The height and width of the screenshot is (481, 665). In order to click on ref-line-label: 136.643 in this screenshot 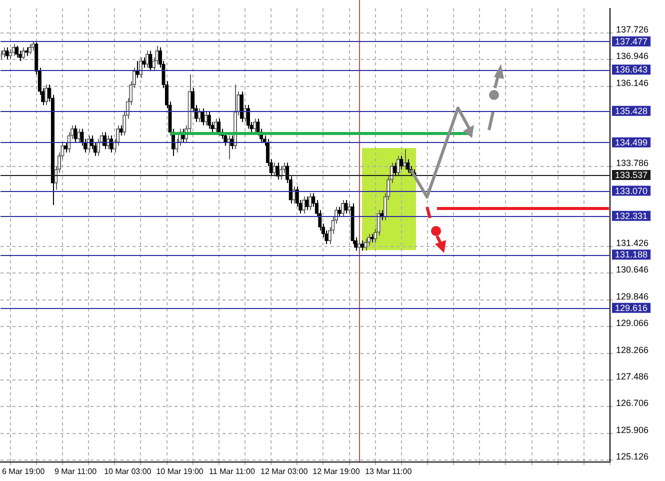, I will do `click(631, 69)`.